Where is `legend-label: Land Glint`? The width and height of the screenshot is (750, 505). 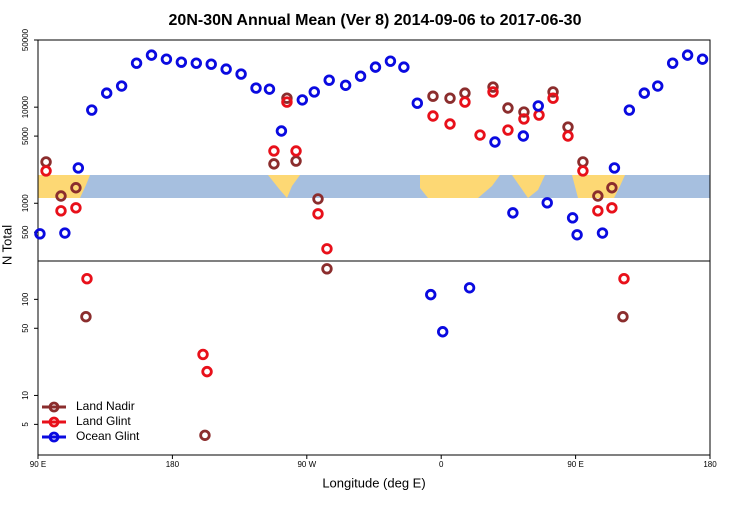 legend-label: Land Glint is located at coordinates (103, 421).